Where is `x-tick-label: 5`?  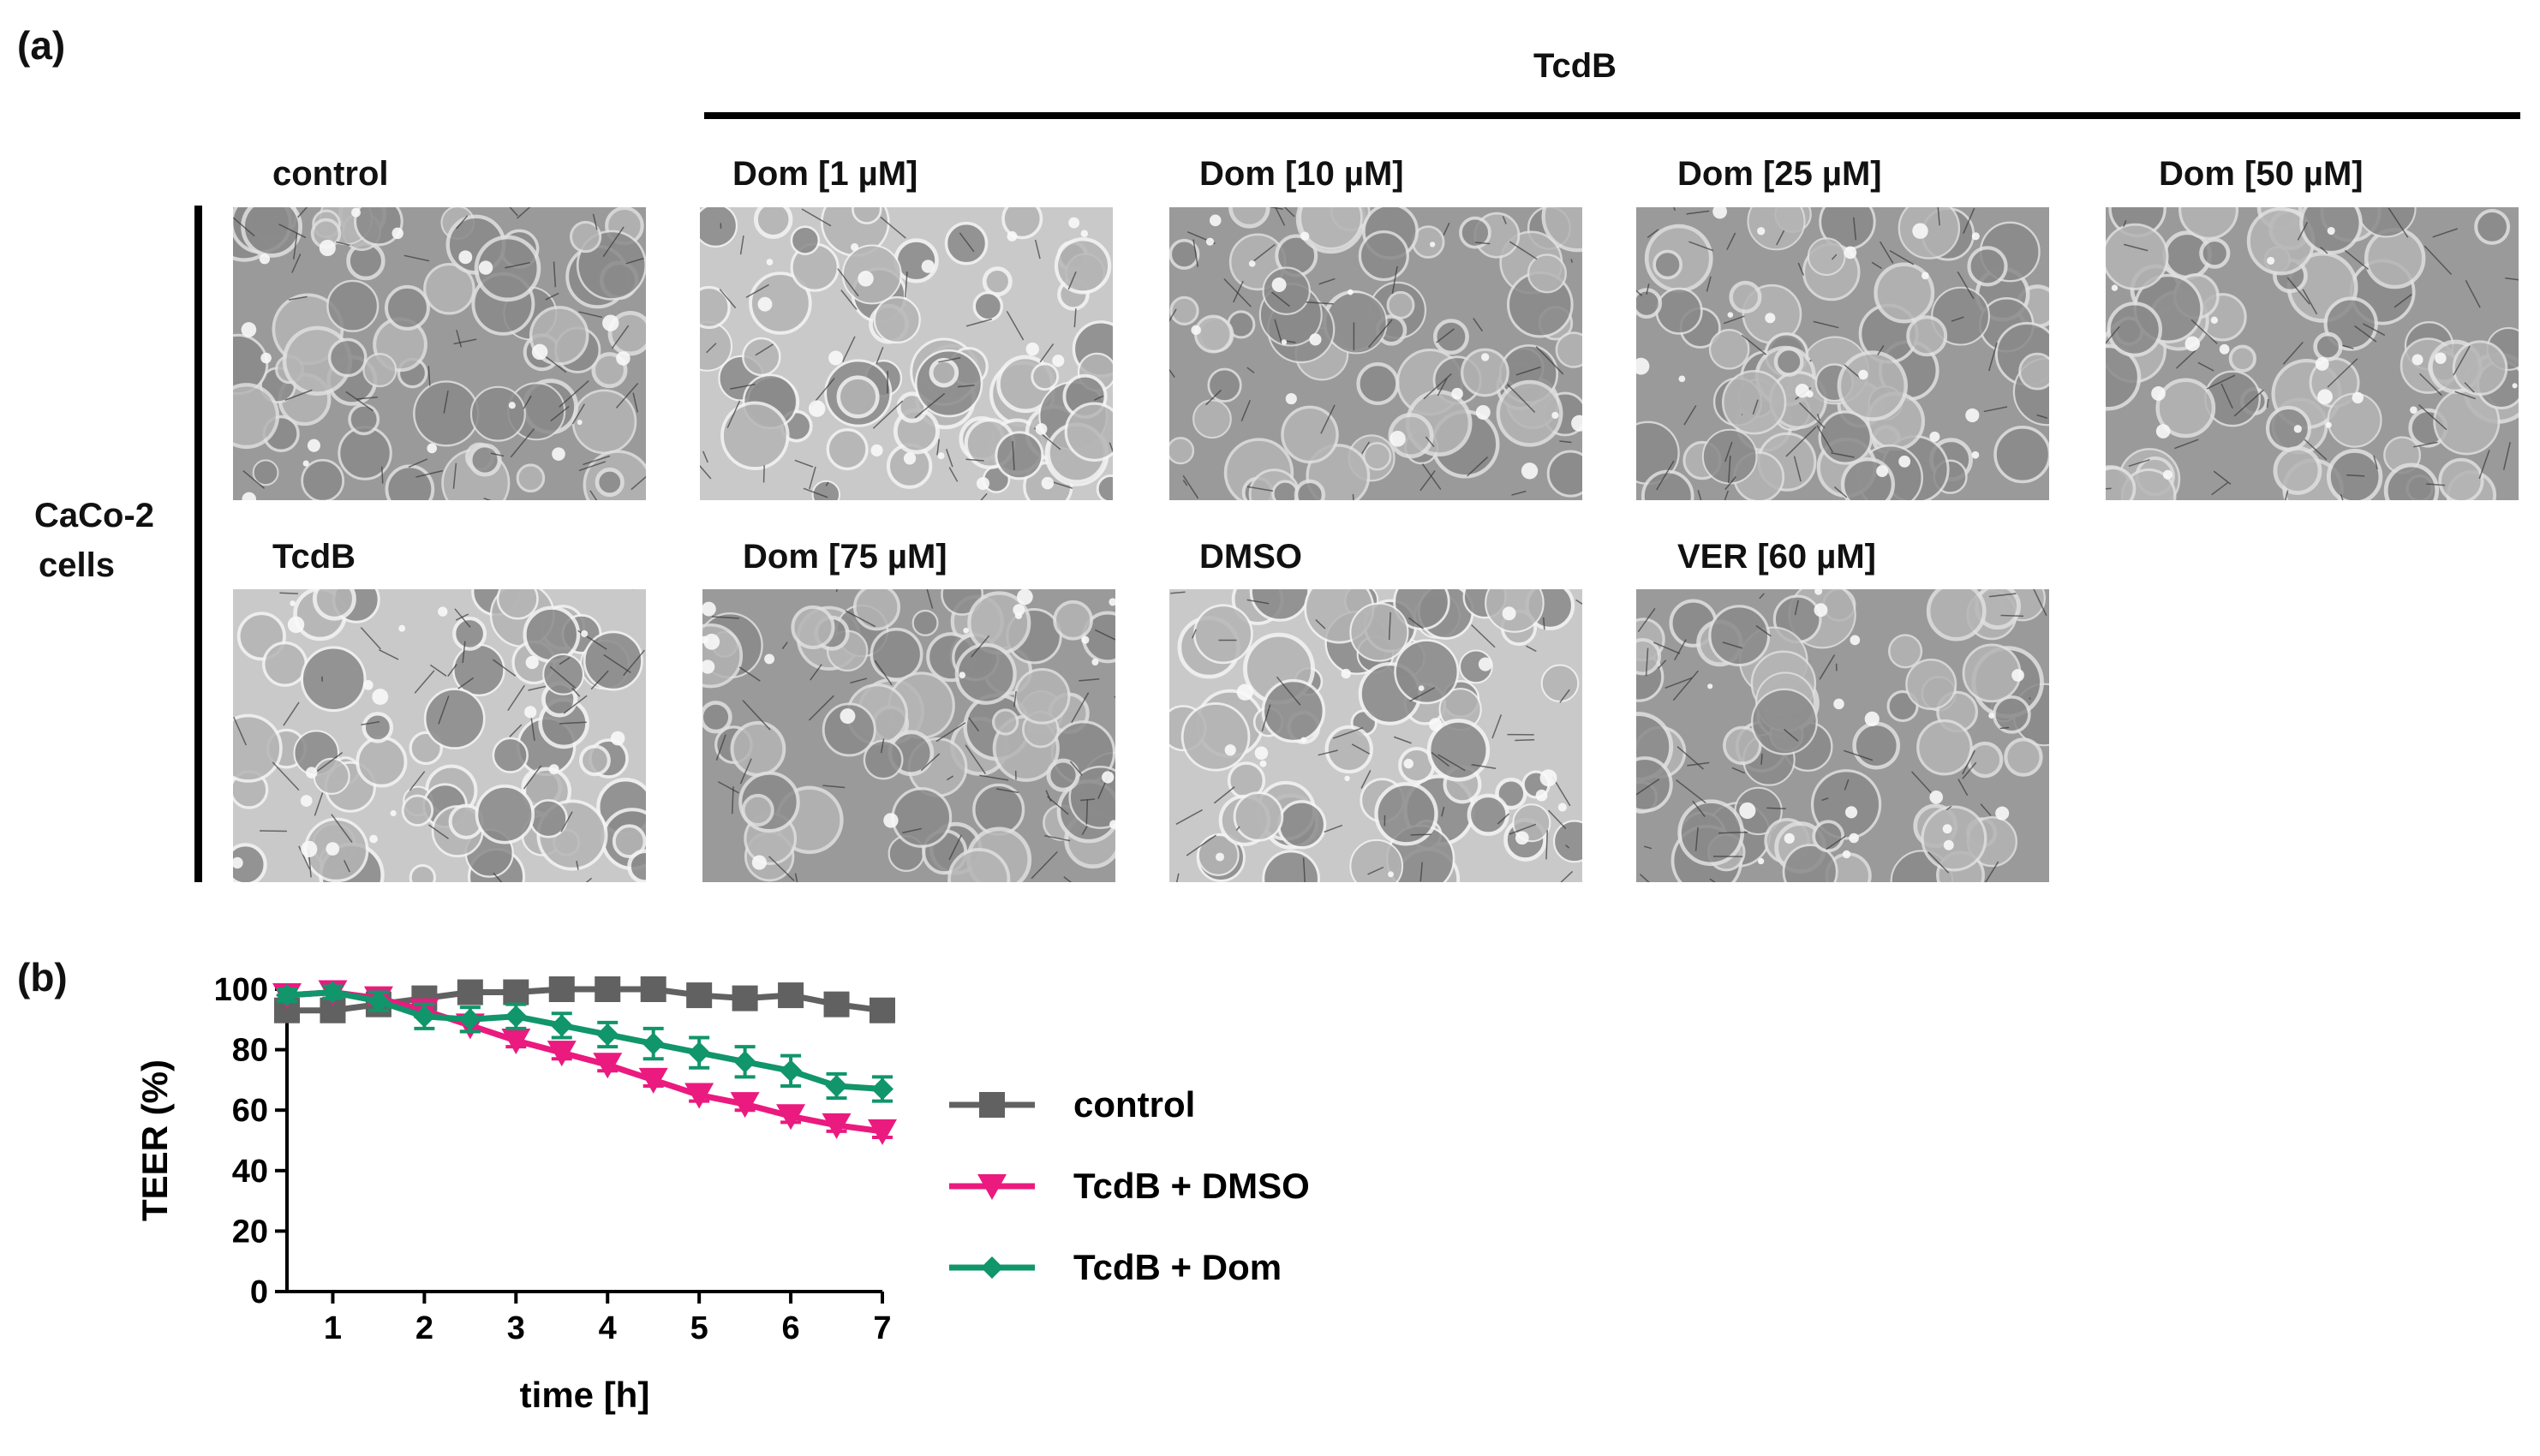
x-tick-label: 5 is located at coordinates (699, 1328).